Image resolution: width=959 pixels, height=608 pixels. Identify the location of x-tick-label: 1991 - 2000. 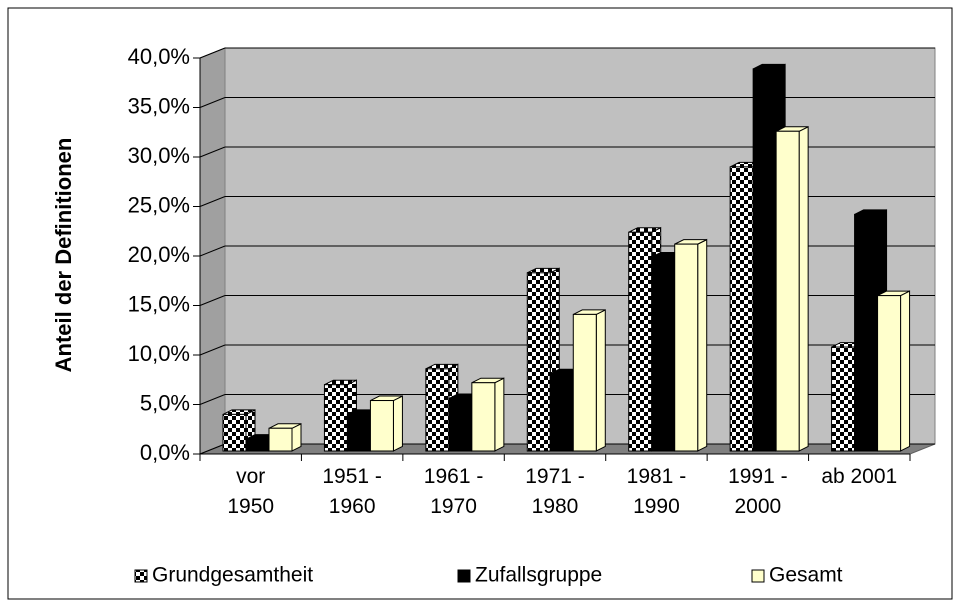
(758, 491).